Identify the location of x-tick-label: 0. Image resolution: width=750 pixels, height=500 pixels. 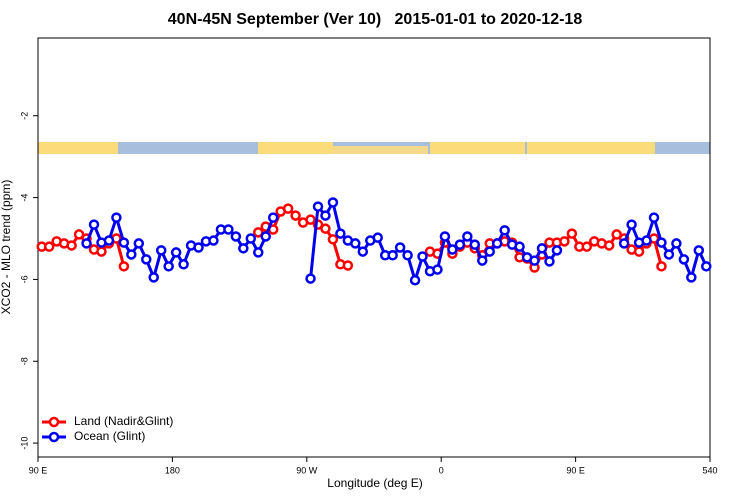
(441, 470).